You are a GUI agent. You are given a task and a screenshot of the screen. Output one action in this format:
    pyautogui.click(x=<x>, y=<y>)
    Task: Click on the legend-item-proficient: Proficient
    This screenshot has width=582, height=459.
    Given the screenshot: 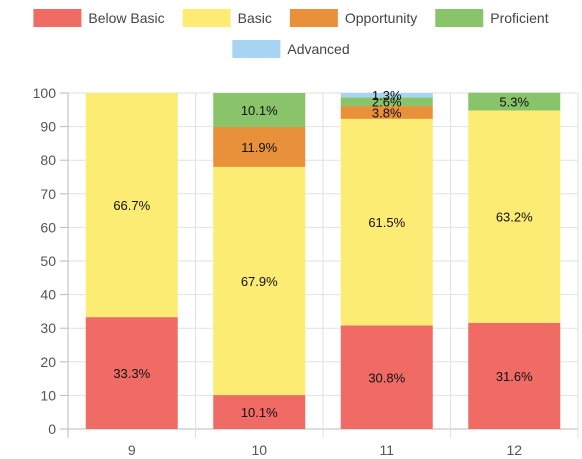 What is the action you would take?
    pyautogui.click(x=492, y=18)
    